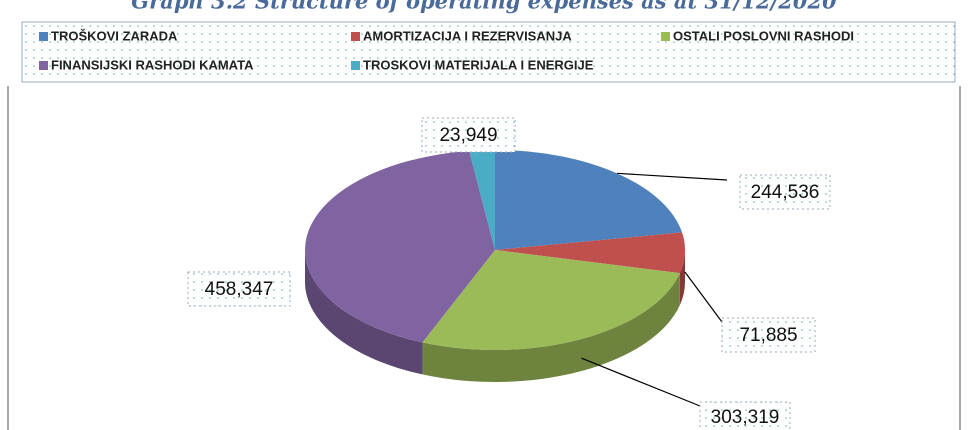 The height and width of the screenshot is (430, 969). I want to click on data-label: 458,347, so click(239, 289).